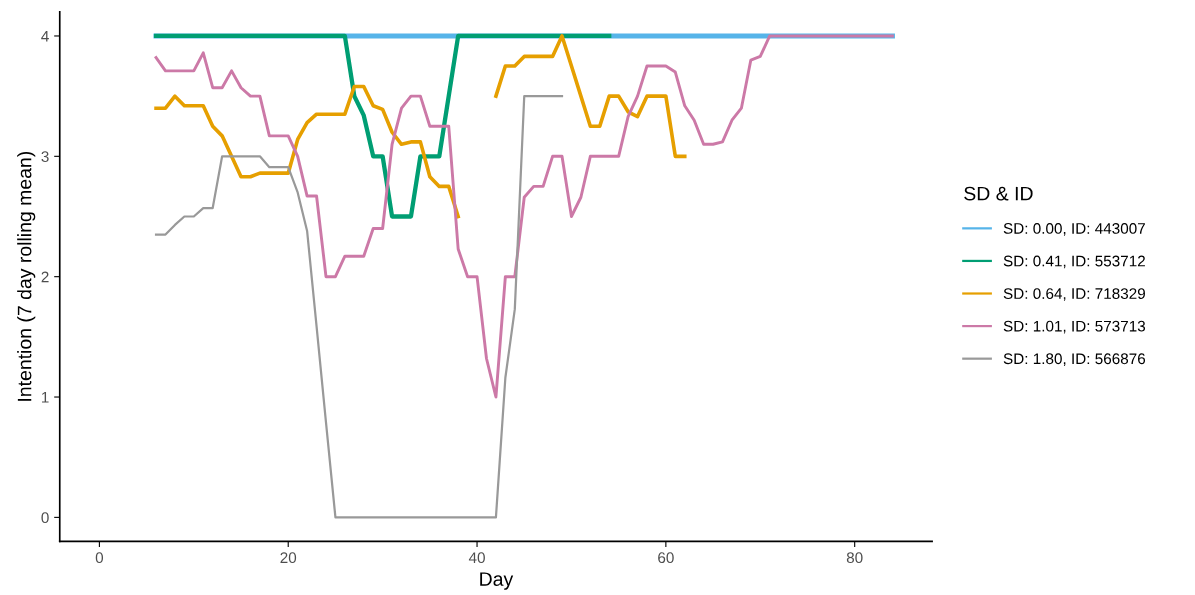 The image size is (1195, 595). I want to click on legend-label: SD: 1.80, ID: 566876, so click(1074, 359).